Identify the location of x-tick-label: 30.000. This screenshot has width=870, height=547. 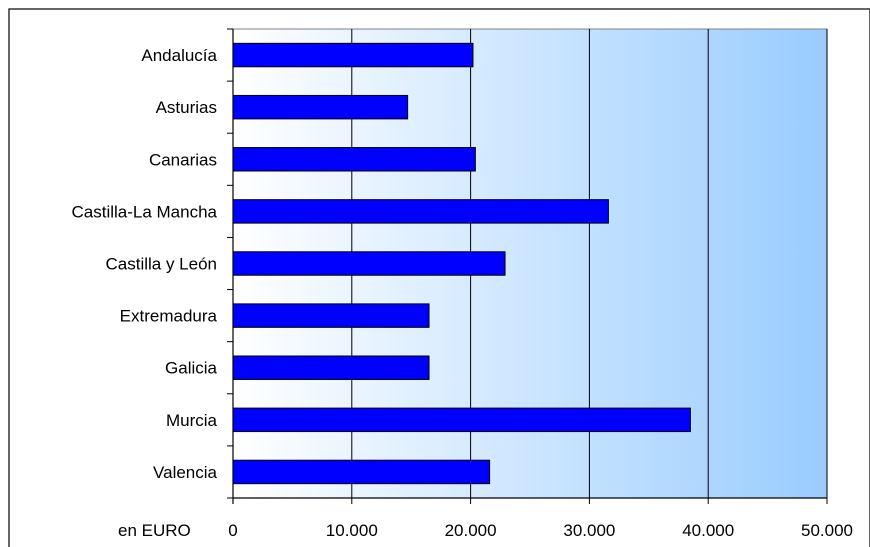
(589, 530).